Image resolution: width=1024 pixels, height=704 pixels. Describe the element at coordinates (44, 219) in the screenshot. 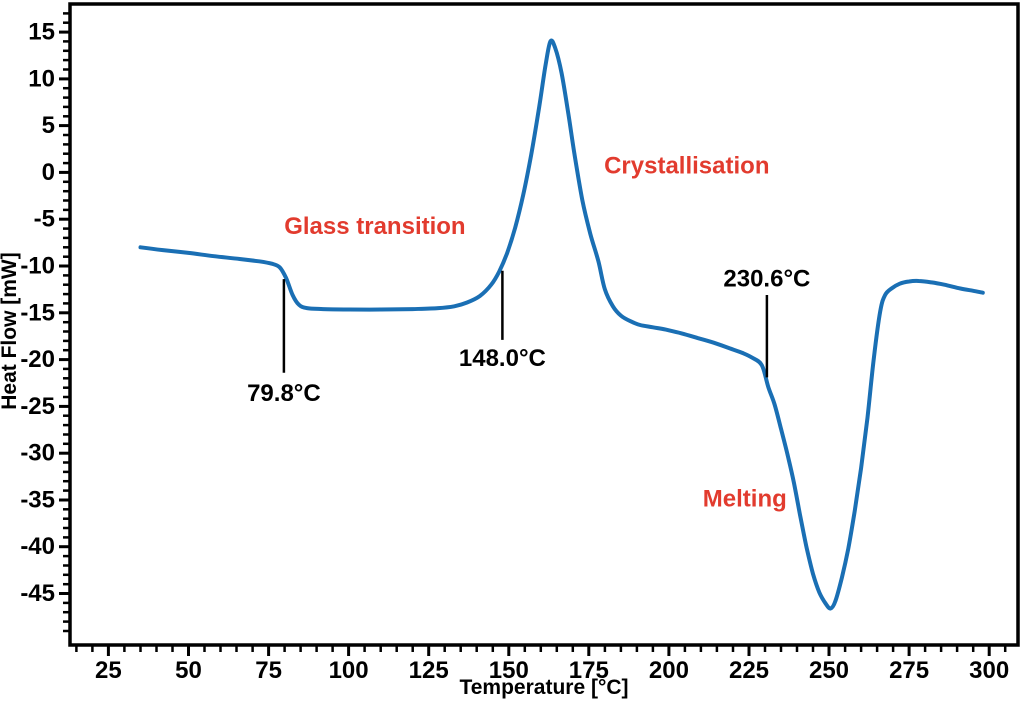

I see `y-tick-label: -5` at that location.